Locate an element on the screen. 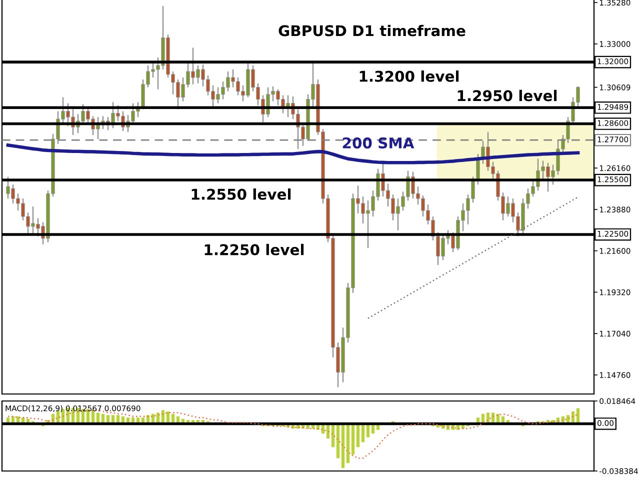 The width and height of the screenshot is (640, 480). annotation: 1.2250 level is located at coordinates (254, 250).